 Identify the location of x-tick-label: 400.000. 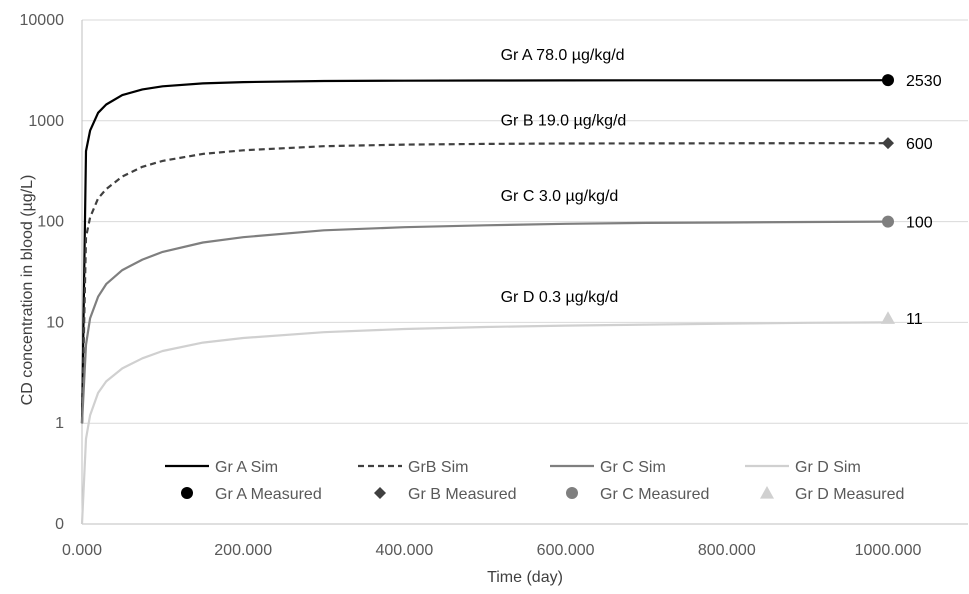
(404, 550).